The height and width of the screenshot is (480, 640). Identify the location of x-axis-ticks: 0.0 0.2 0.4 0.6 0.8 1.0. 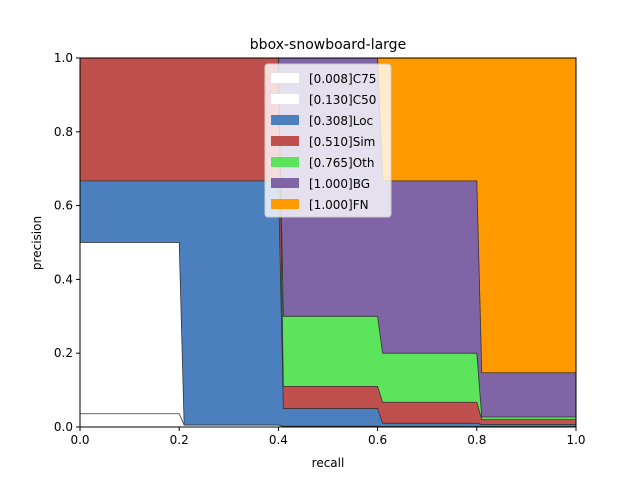
(328, 437).